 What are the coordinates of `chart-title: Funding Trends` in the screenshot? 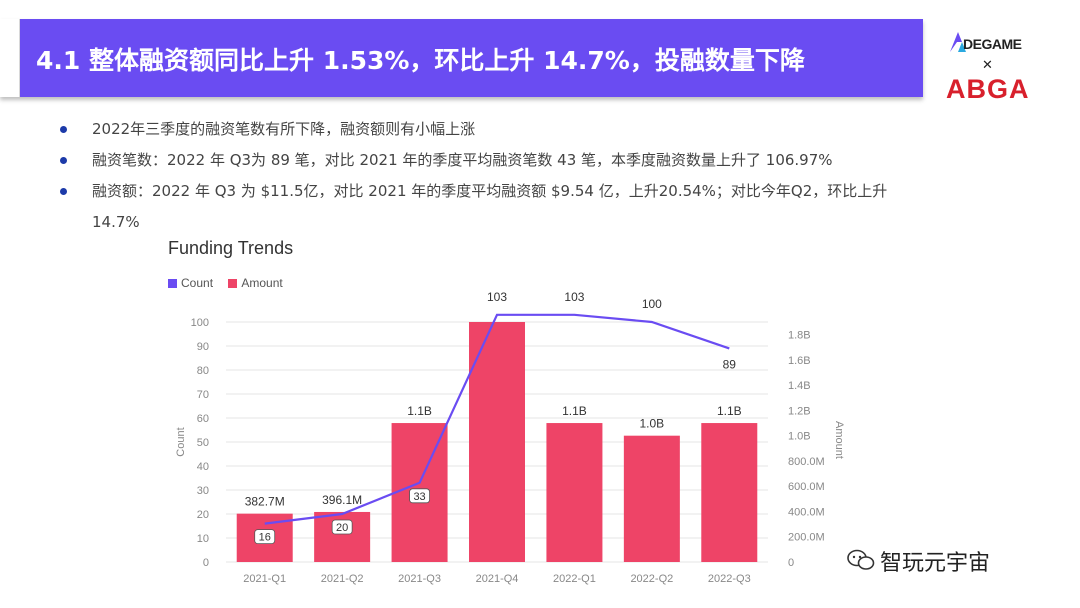 It's located at (231, 248).